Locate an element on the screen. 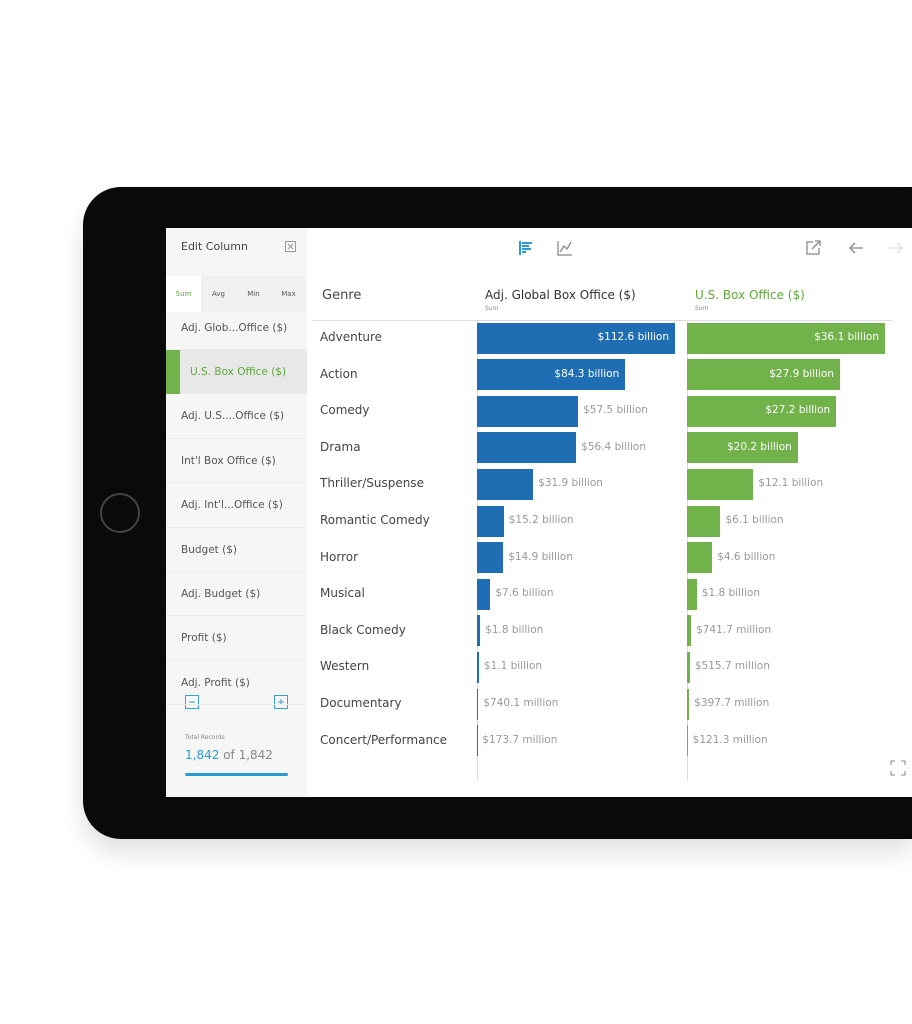  records: 1,842 of 1,842 is located at coordinates (229, 755).